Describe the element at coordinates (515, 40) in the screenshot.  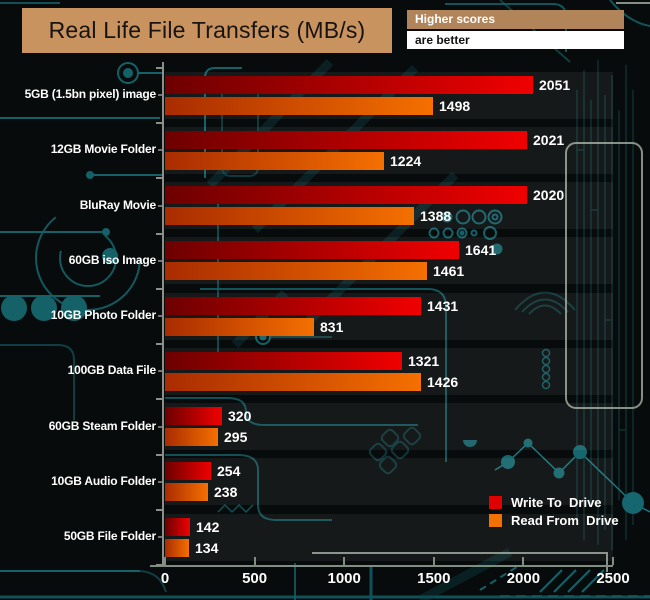
I see `note-are-better: are better` at that location.